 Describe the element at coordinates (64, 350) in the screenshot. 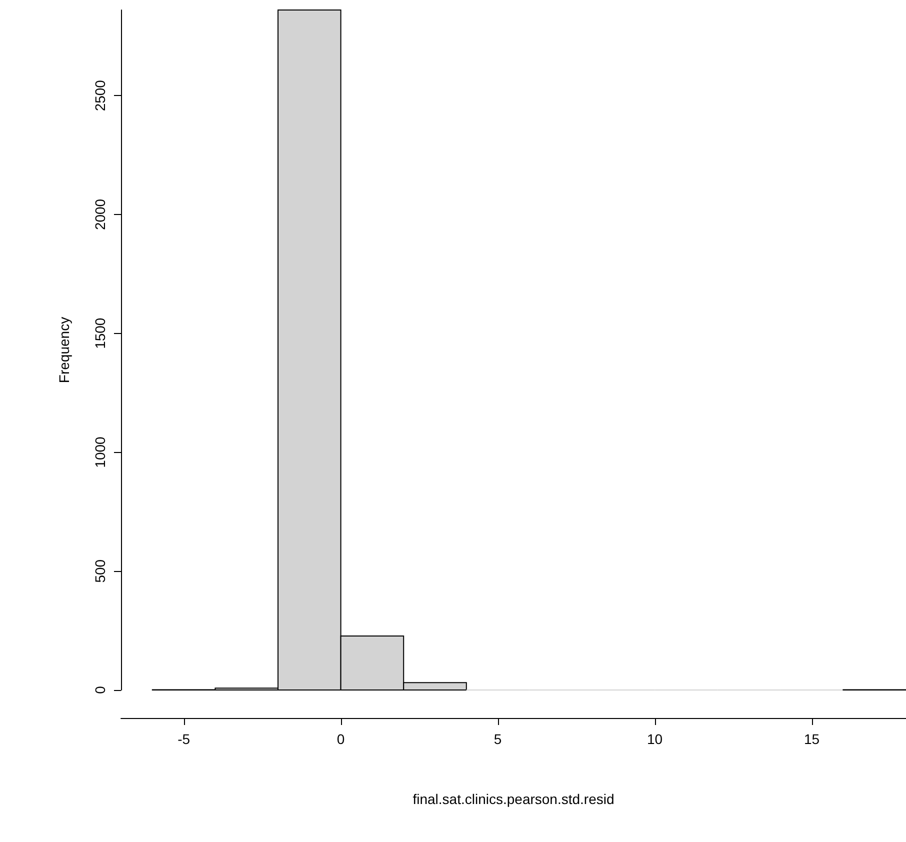

I see `y-axis-title: Frequency` at that location.